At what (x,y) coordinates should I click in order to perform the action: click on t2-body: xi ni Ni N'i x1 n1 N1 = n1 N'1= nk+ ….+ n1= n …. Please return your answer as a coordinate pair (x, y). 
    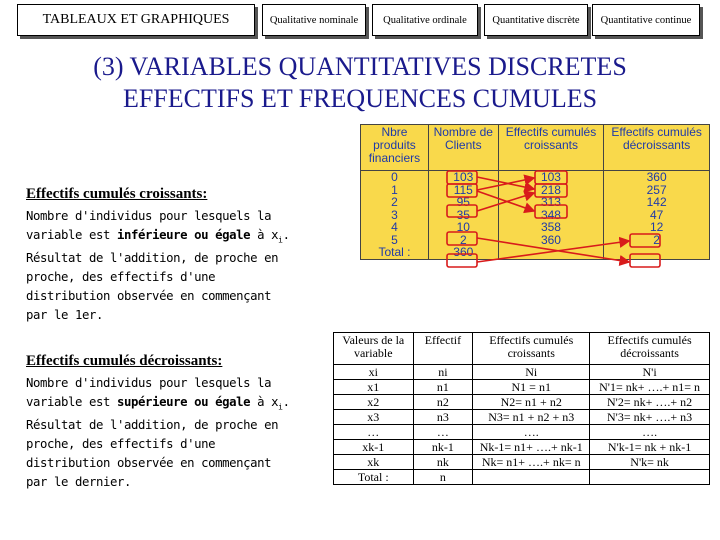
    Looking at the image, I should click on (521, 424).